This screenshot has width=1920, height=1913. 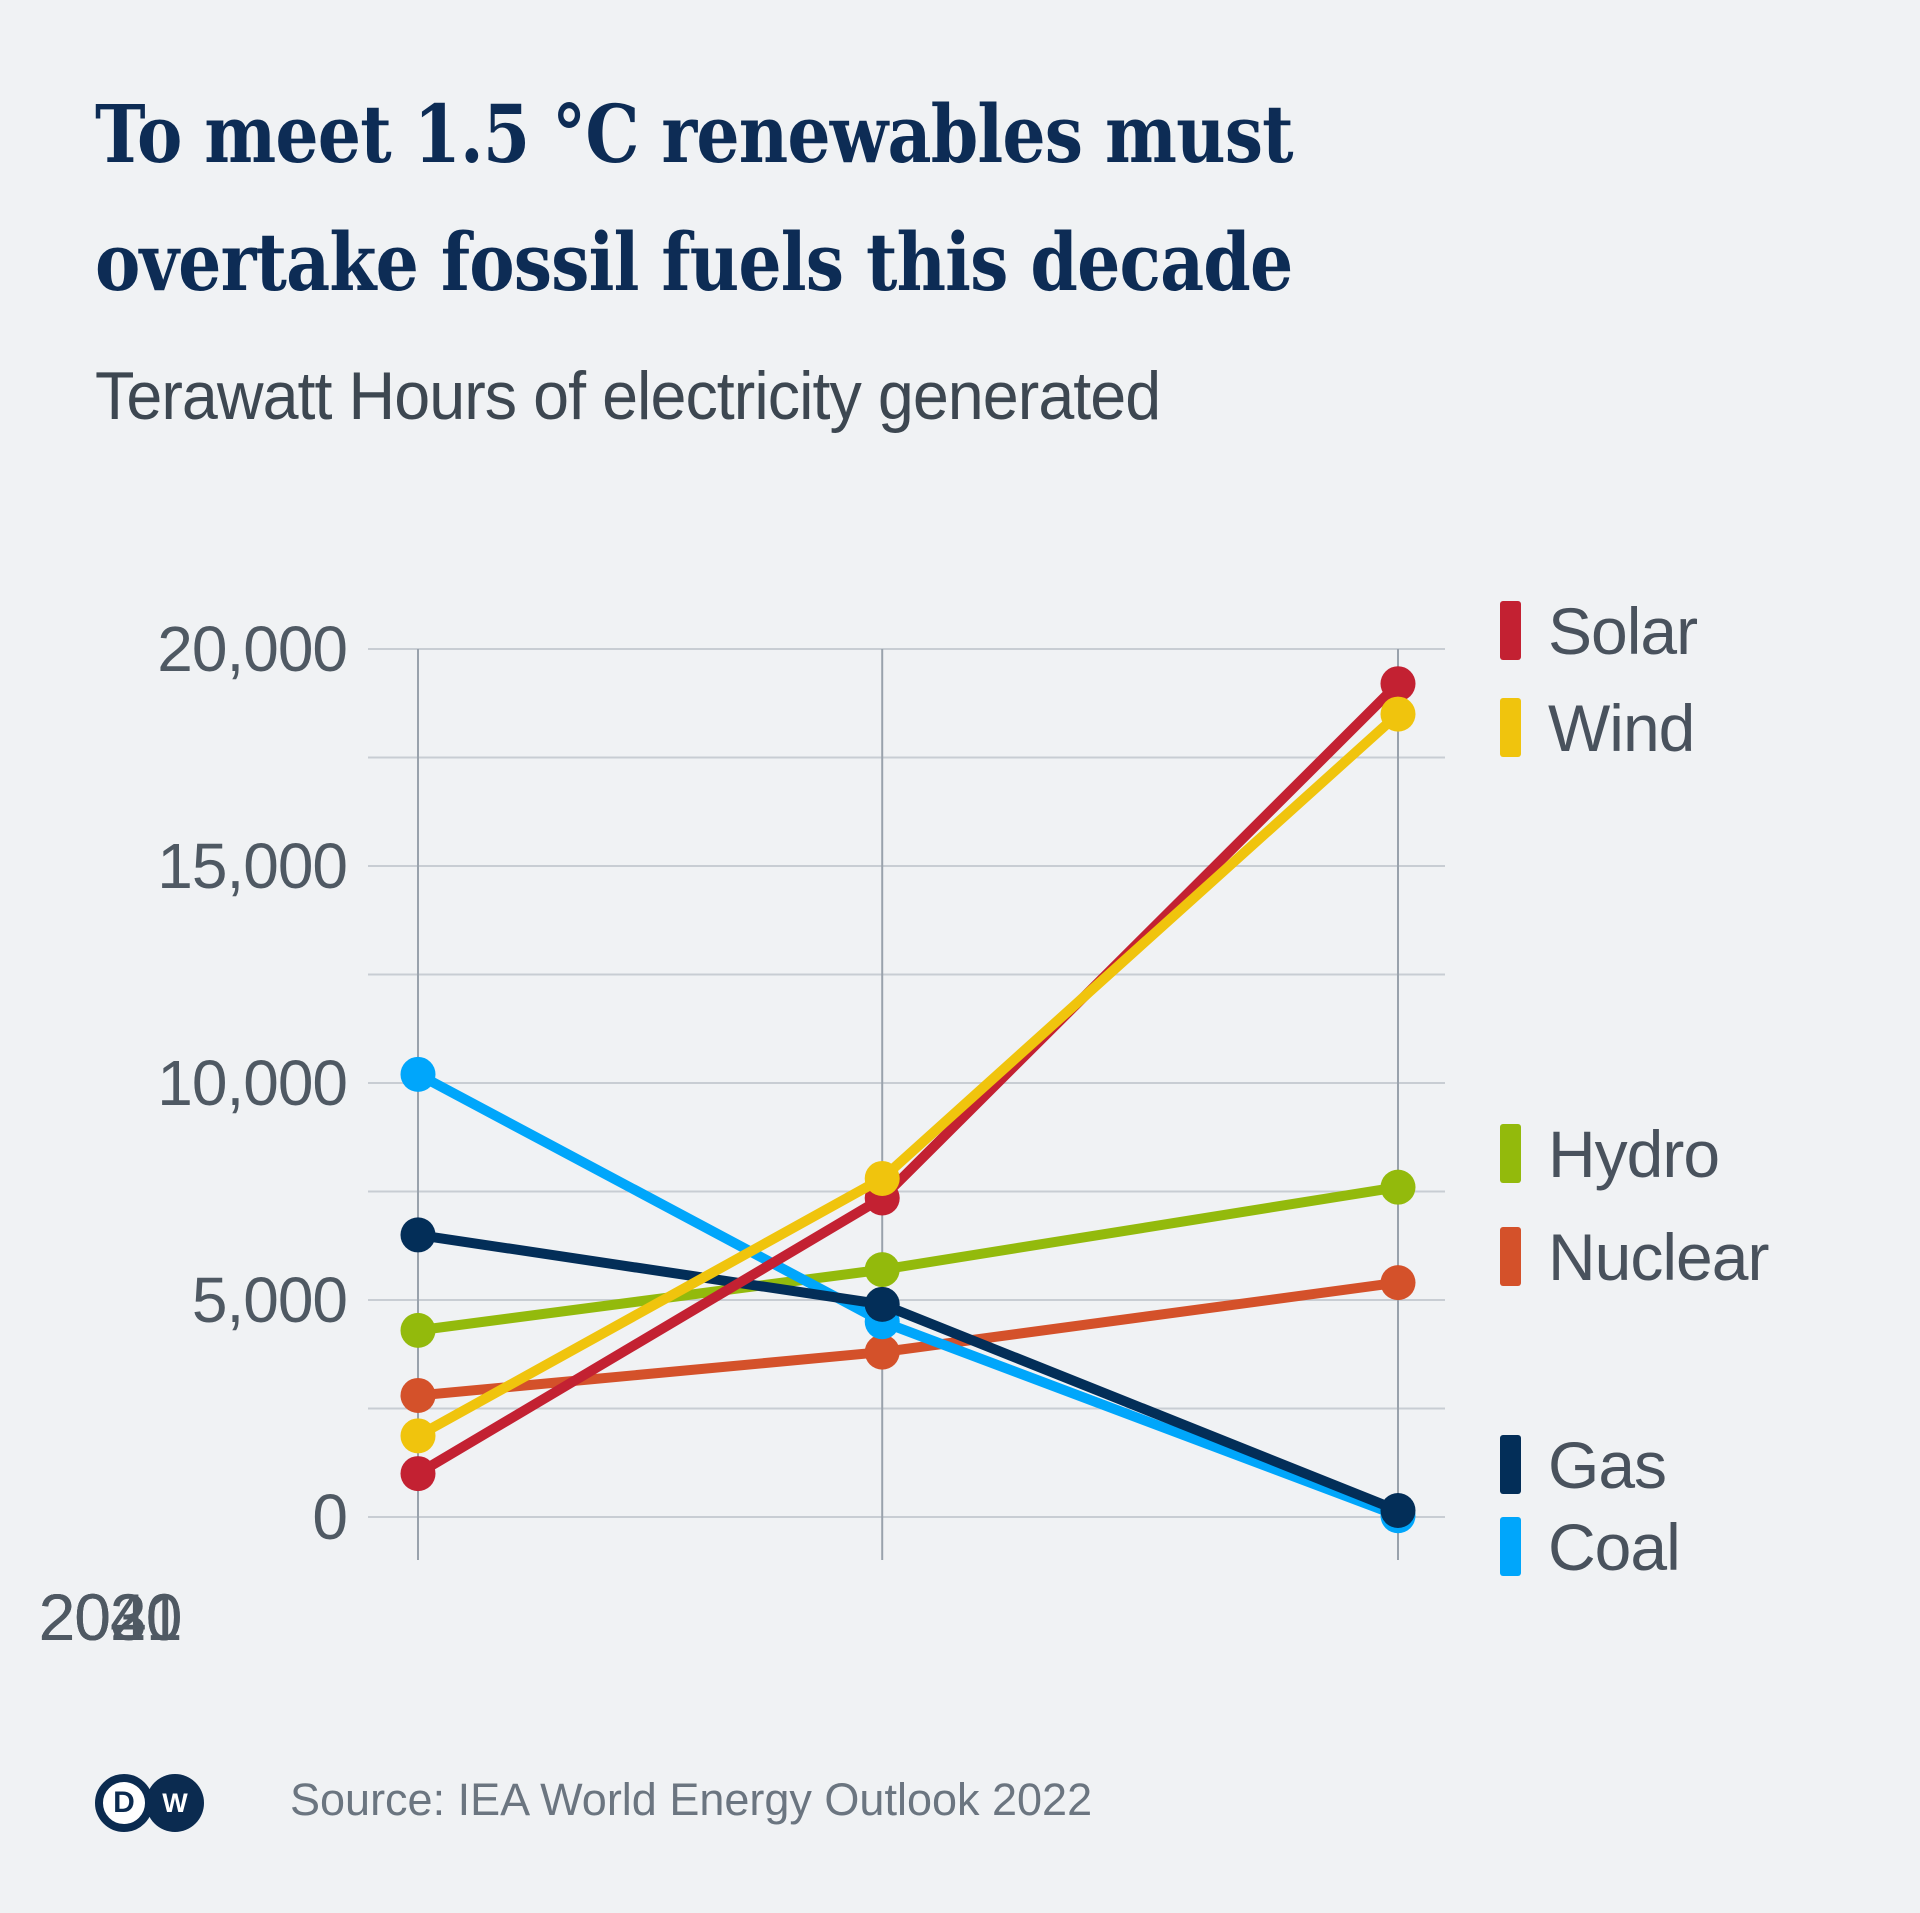 What do you see at coordinates (1510, 1546) in the screenshot?
I see `coal-swatch-icon` at bounding box center [1510, 1546].